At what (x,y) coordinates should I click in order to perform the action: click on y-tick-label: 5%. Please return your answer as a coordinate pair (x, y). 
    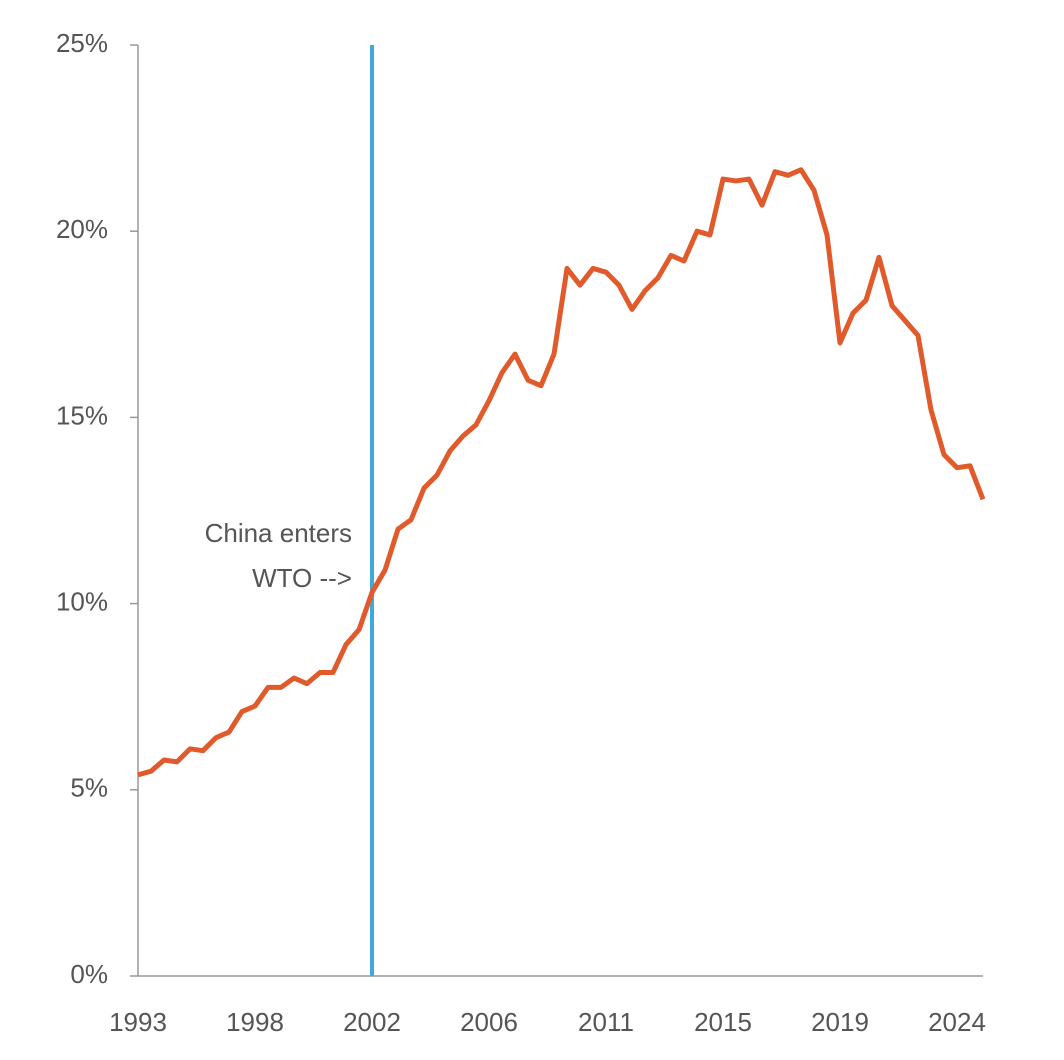
    Looking at the image, I should click on (89, 788).